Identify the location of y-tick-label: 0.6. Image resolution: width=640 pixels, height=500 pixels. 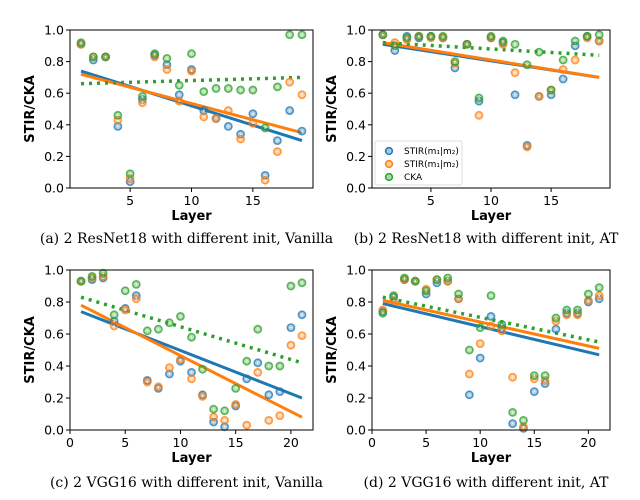
(356, 334).